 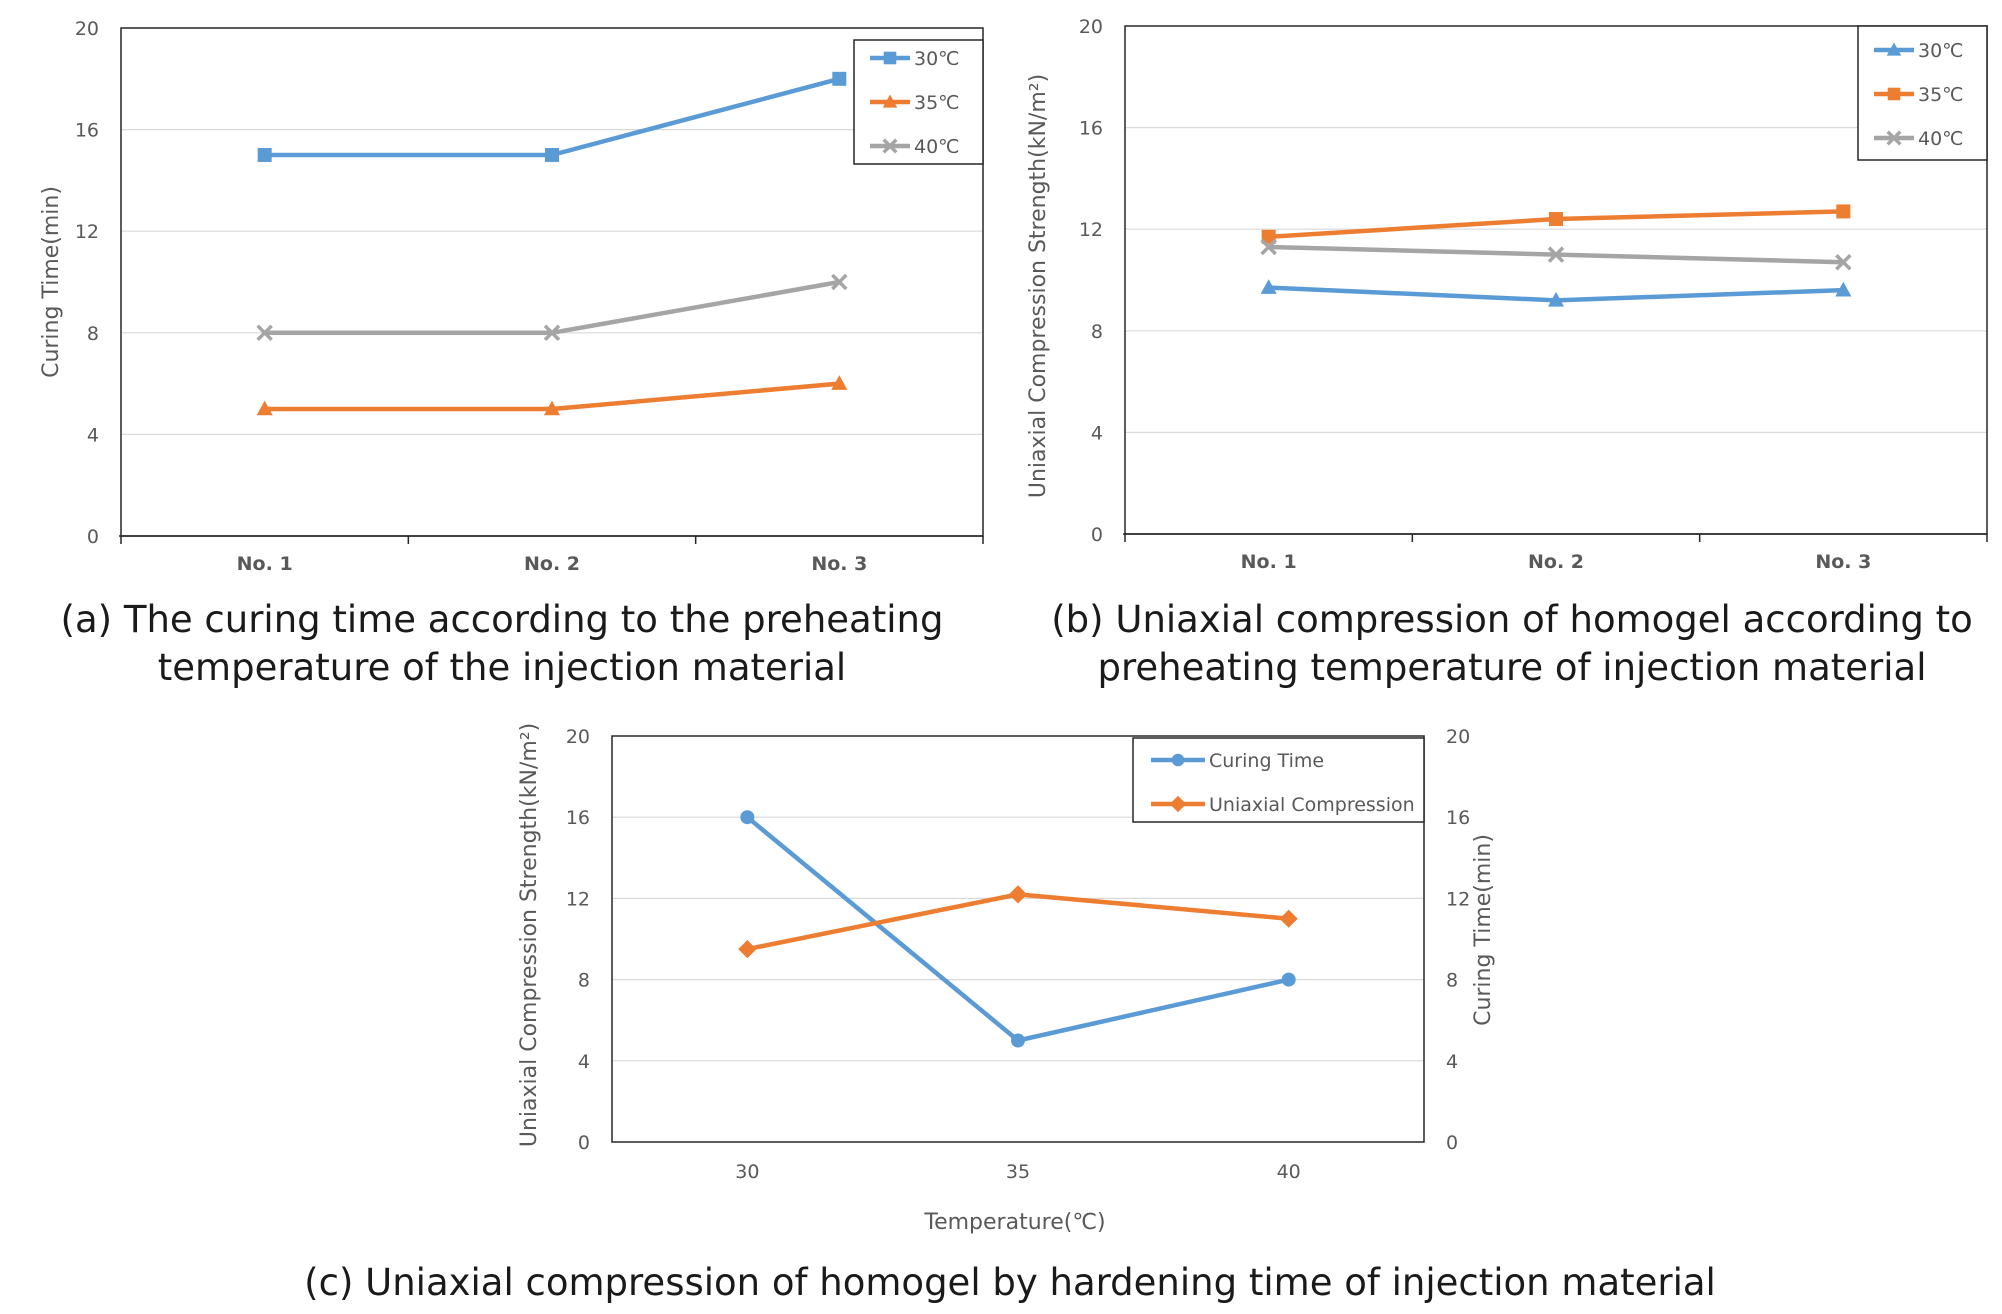 I want to click on y-tick-labels-b: 0 4 8 12 16 20, so click(x=1091, y=281).